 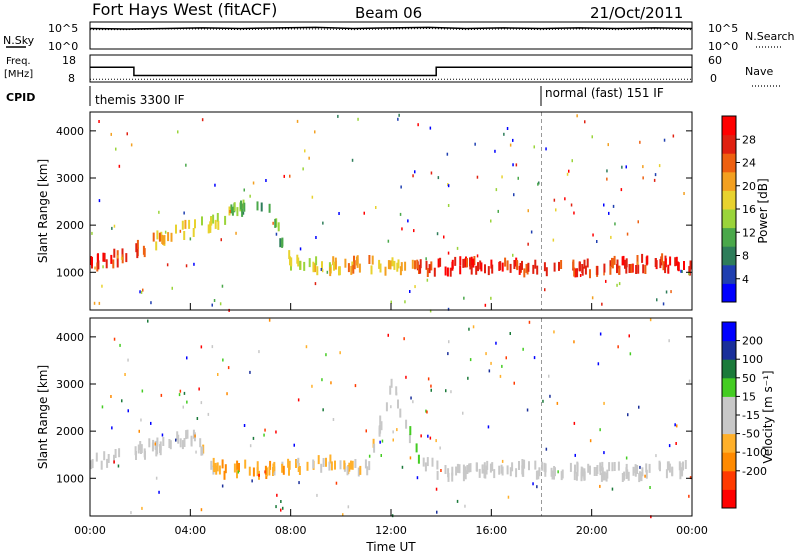 I want to click on freq-tick-bottom: 8, so click(x=71, y=78).